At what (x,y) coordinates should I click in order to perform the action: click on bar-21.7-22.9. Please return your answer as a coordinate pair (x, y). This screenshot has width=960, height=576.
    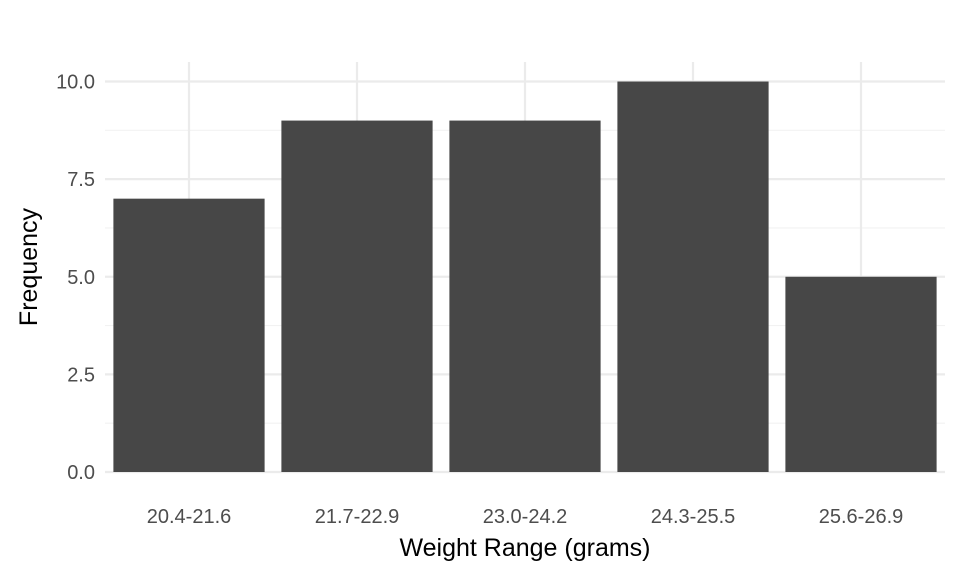
    Looking at the image, I should click on (357, 296).